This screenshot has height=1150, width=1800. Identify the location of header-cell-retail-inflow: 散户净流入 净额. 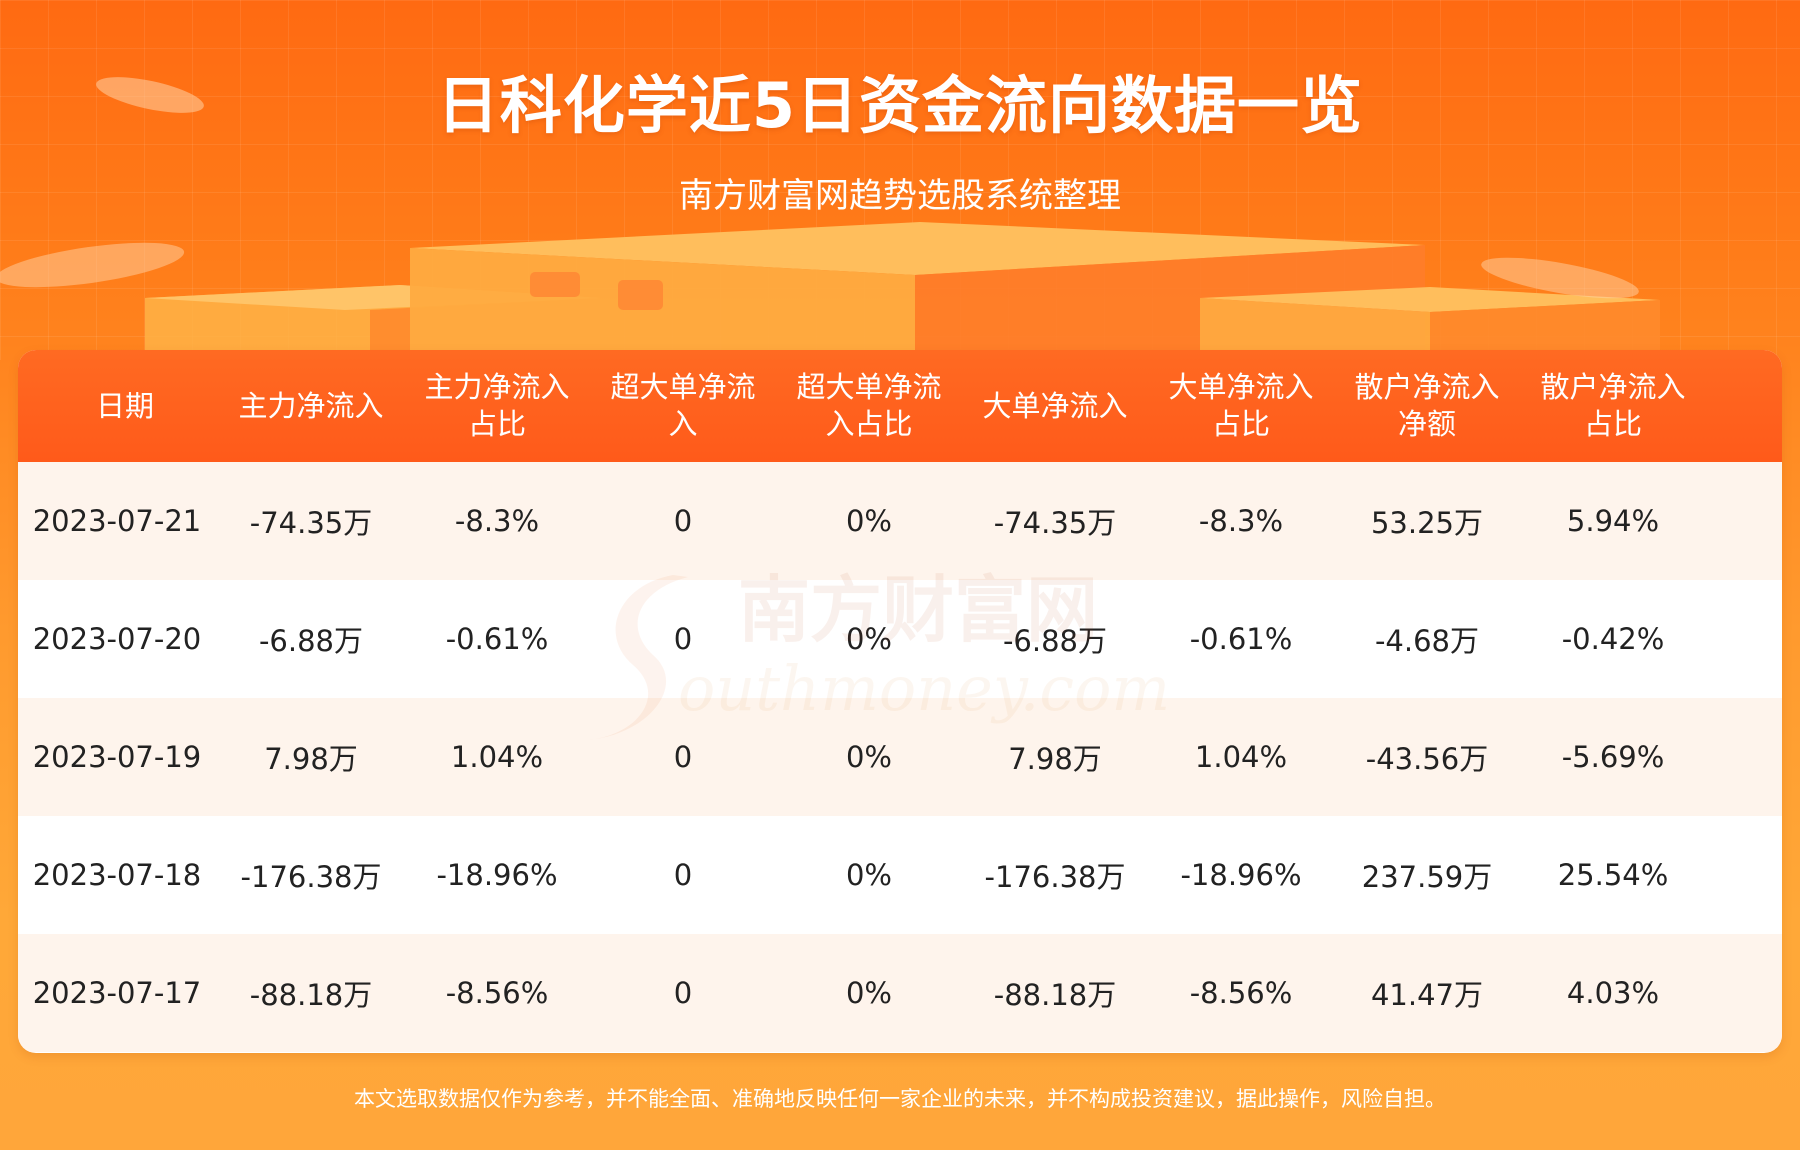
(1427, 405).